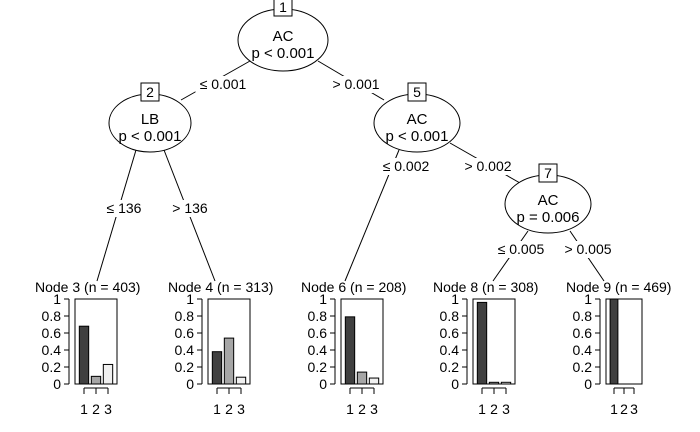 The width and height of the screenshot is (700, 432). I want to click on node-id: 5, so click(417, 92).